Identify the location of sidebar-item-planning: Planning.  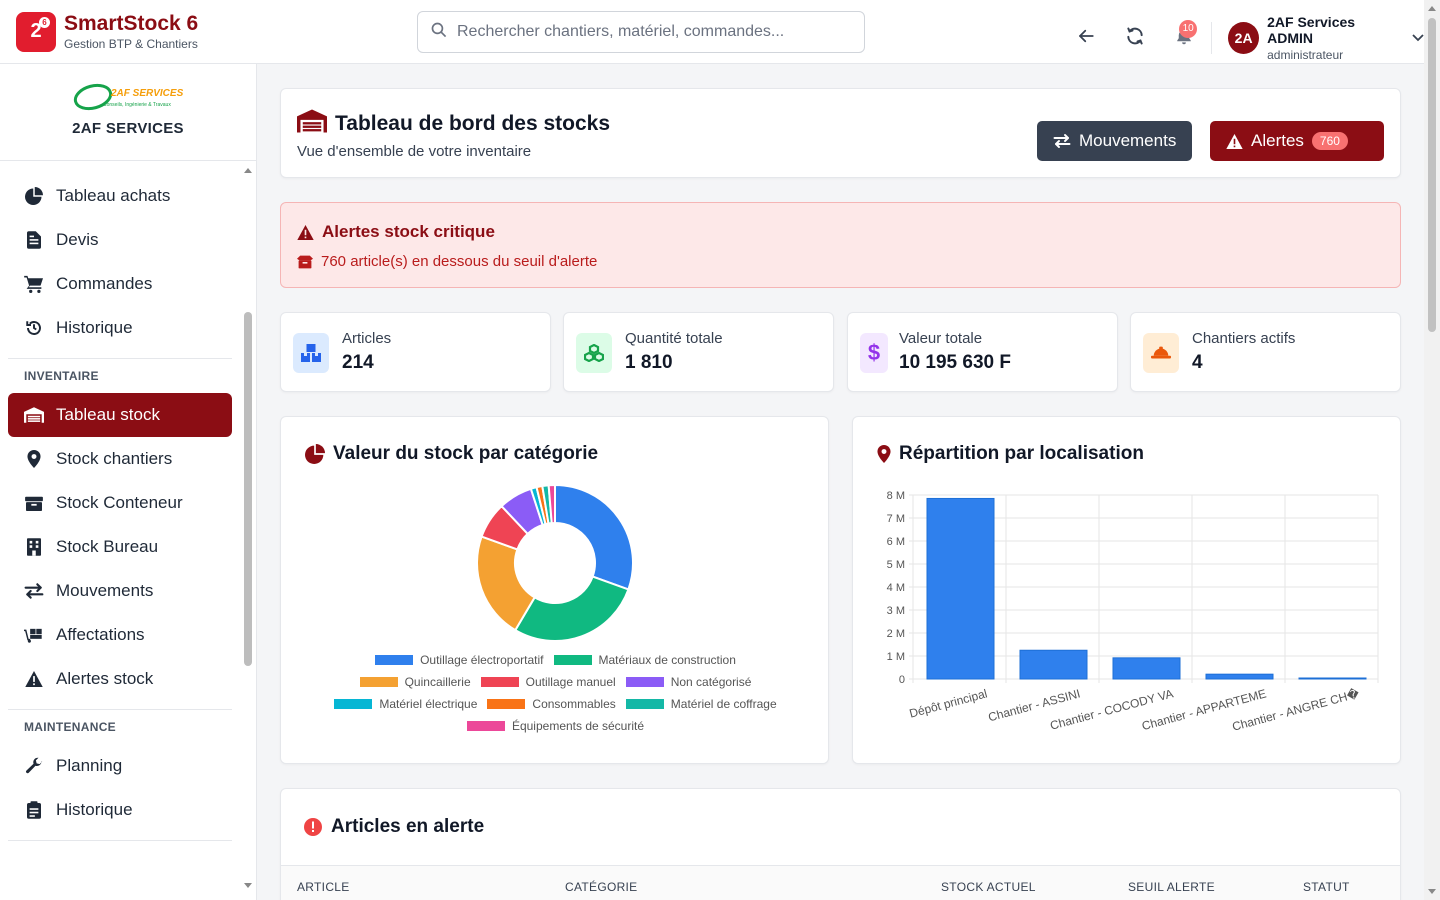
(120, 766).